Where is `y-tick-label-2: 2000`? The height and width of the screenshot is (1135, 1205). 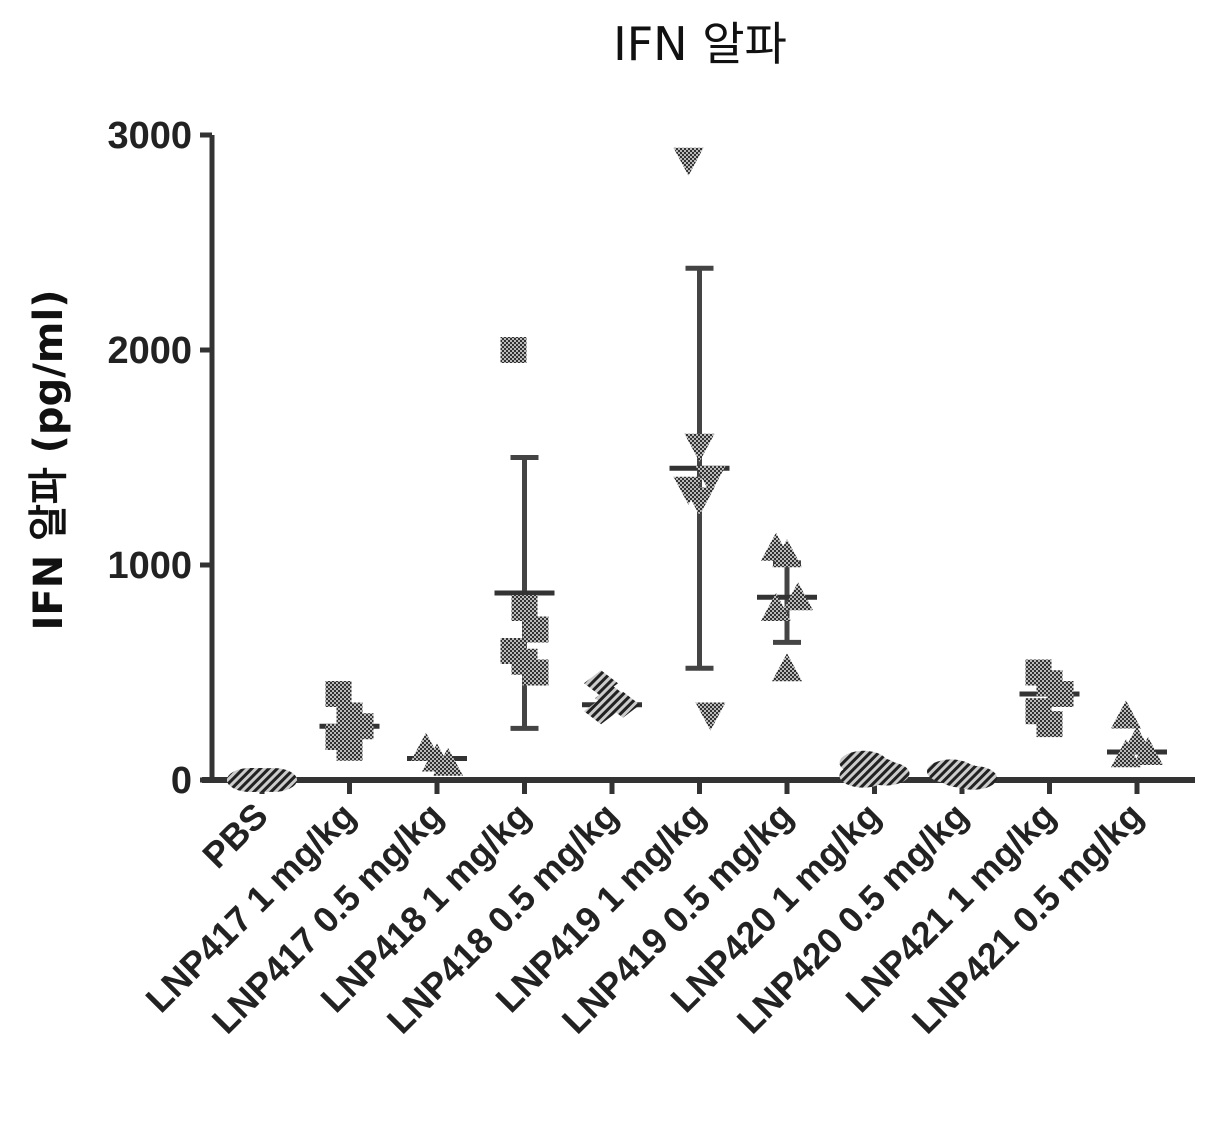 y-tick-label-2: 2000 is located at coordinates (149, 351).